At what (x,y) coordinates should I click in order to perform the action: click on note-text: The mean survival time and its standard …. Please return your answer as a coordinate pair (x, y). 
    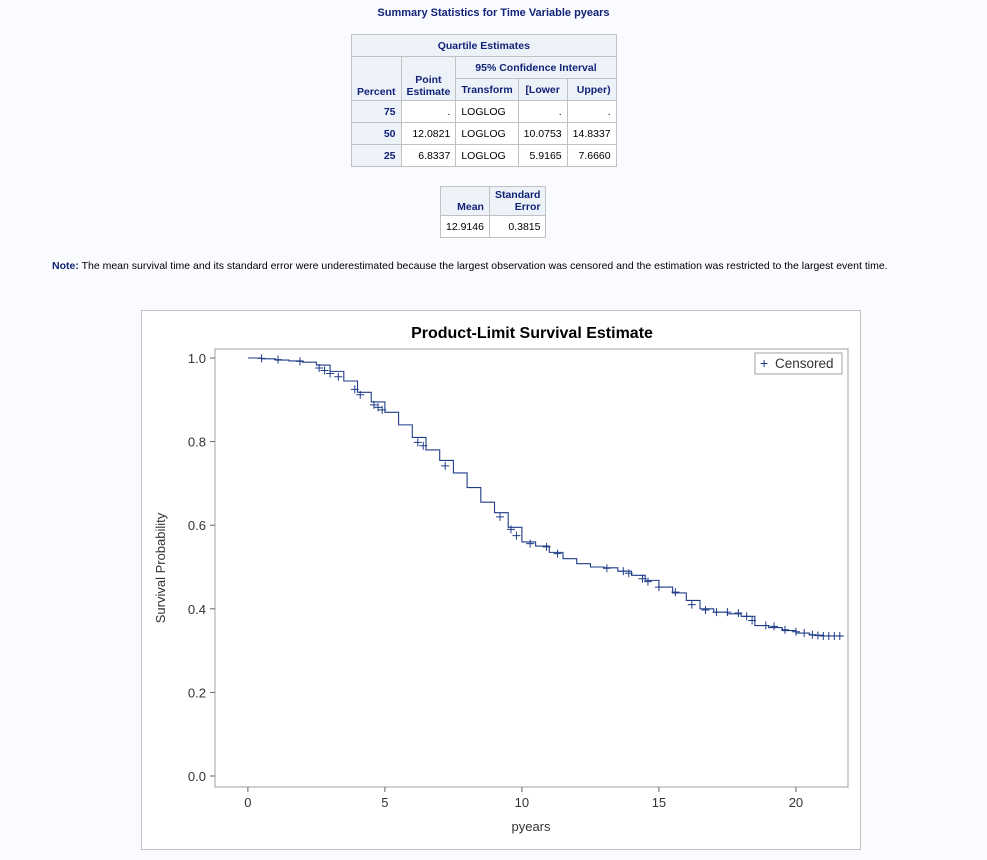
    Looking at the image, I should click on (484, 266).